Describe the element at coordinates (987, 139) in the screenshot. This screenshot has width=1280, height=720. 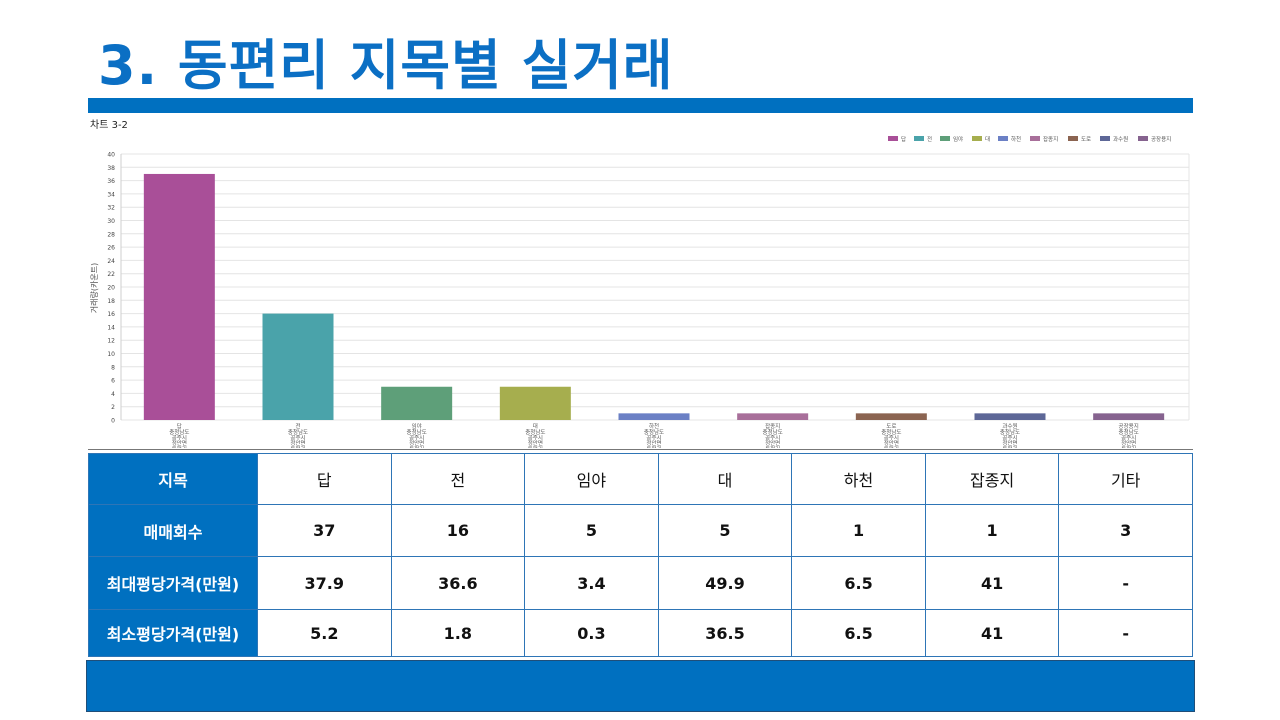
I see `legend-label: 대` at that location.